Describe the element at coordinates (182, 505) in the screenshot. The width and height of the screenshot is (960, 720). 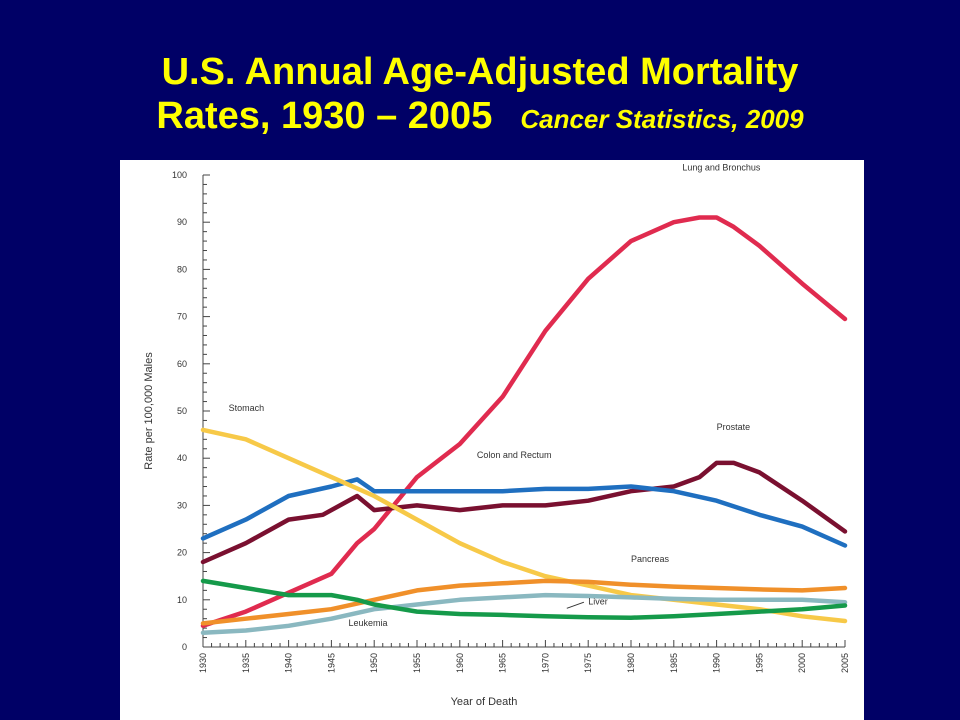
I see `y-tick-label: 30` at that location.